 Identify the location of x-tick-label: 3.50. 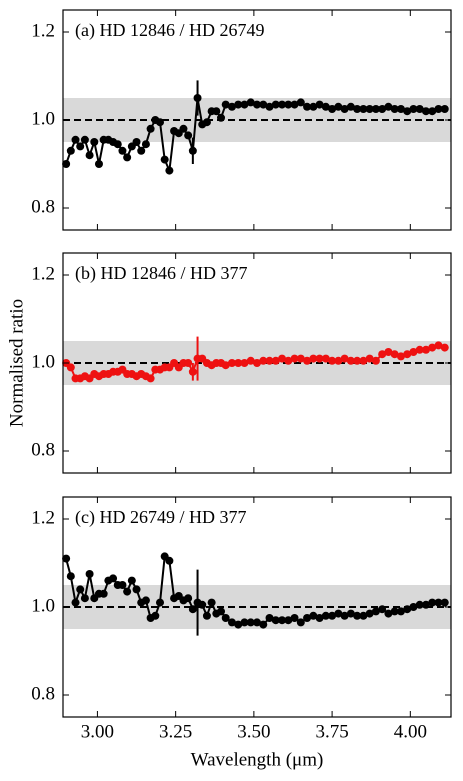
(253, 731).